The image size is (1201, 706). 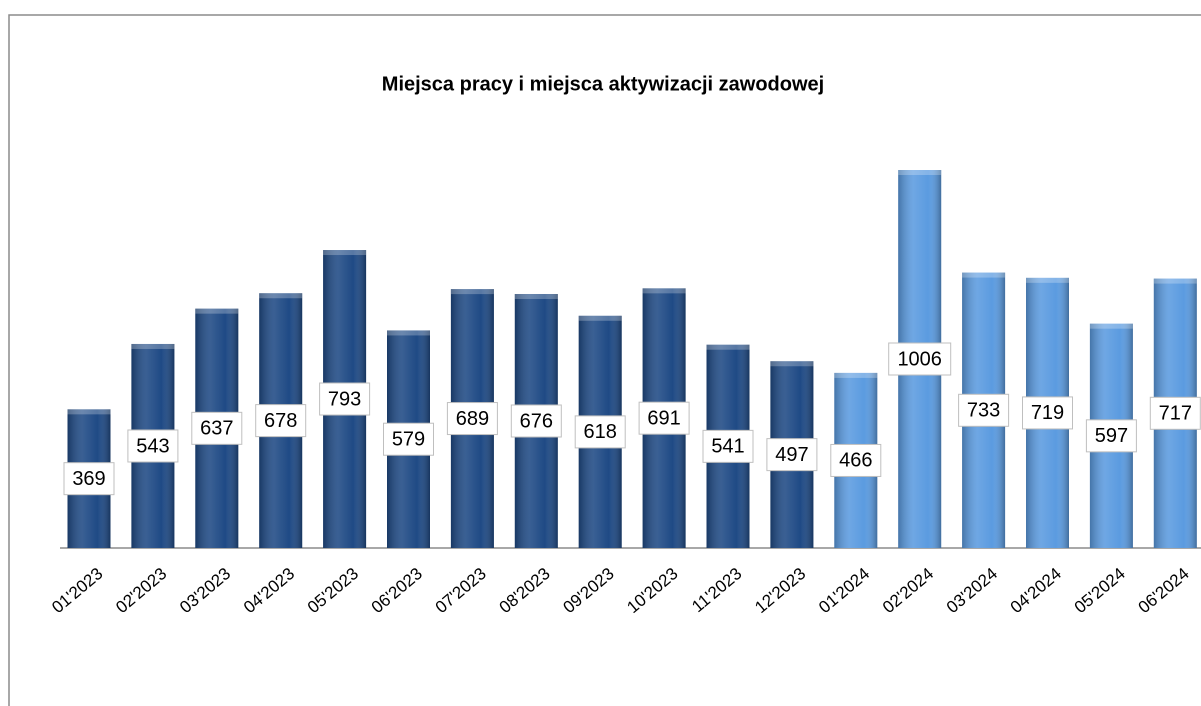 I want to click on x-tick-label: 01'2023, so click(x=77, y=590).